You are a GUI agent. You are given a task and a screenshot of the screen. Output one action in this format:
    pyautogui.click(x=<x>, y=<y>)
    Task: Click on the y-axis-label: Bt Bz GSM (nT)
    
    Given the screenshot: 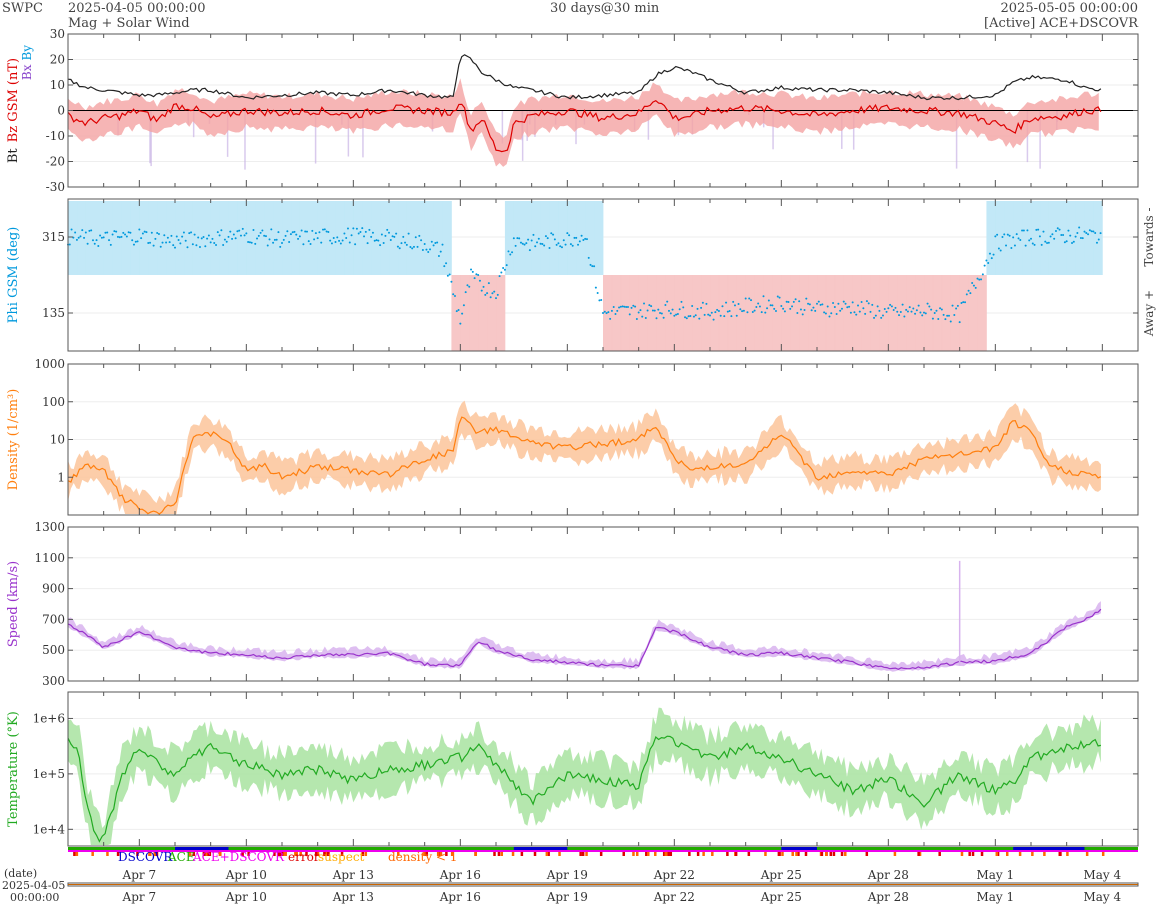 What is the action you would take?
    pyautogui.click(x=13, y=110)
    